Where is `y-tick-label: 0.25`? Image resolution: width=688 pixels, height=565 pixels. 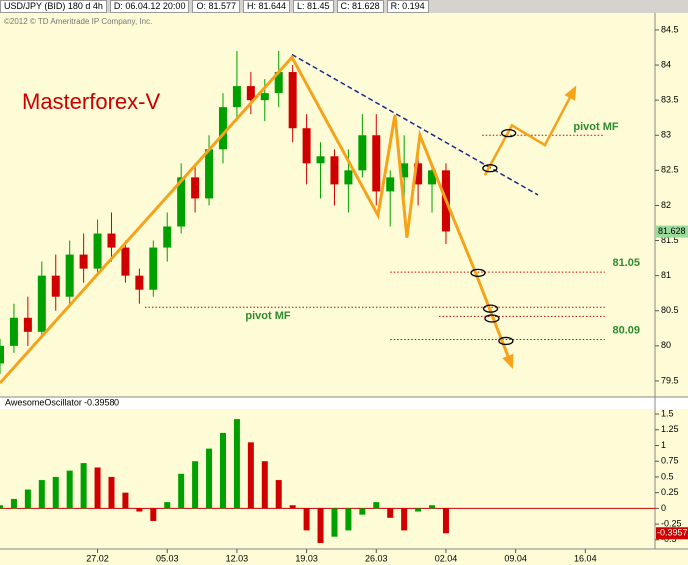 y-tick-label: 0.25 is located at coordinates (670, 492).